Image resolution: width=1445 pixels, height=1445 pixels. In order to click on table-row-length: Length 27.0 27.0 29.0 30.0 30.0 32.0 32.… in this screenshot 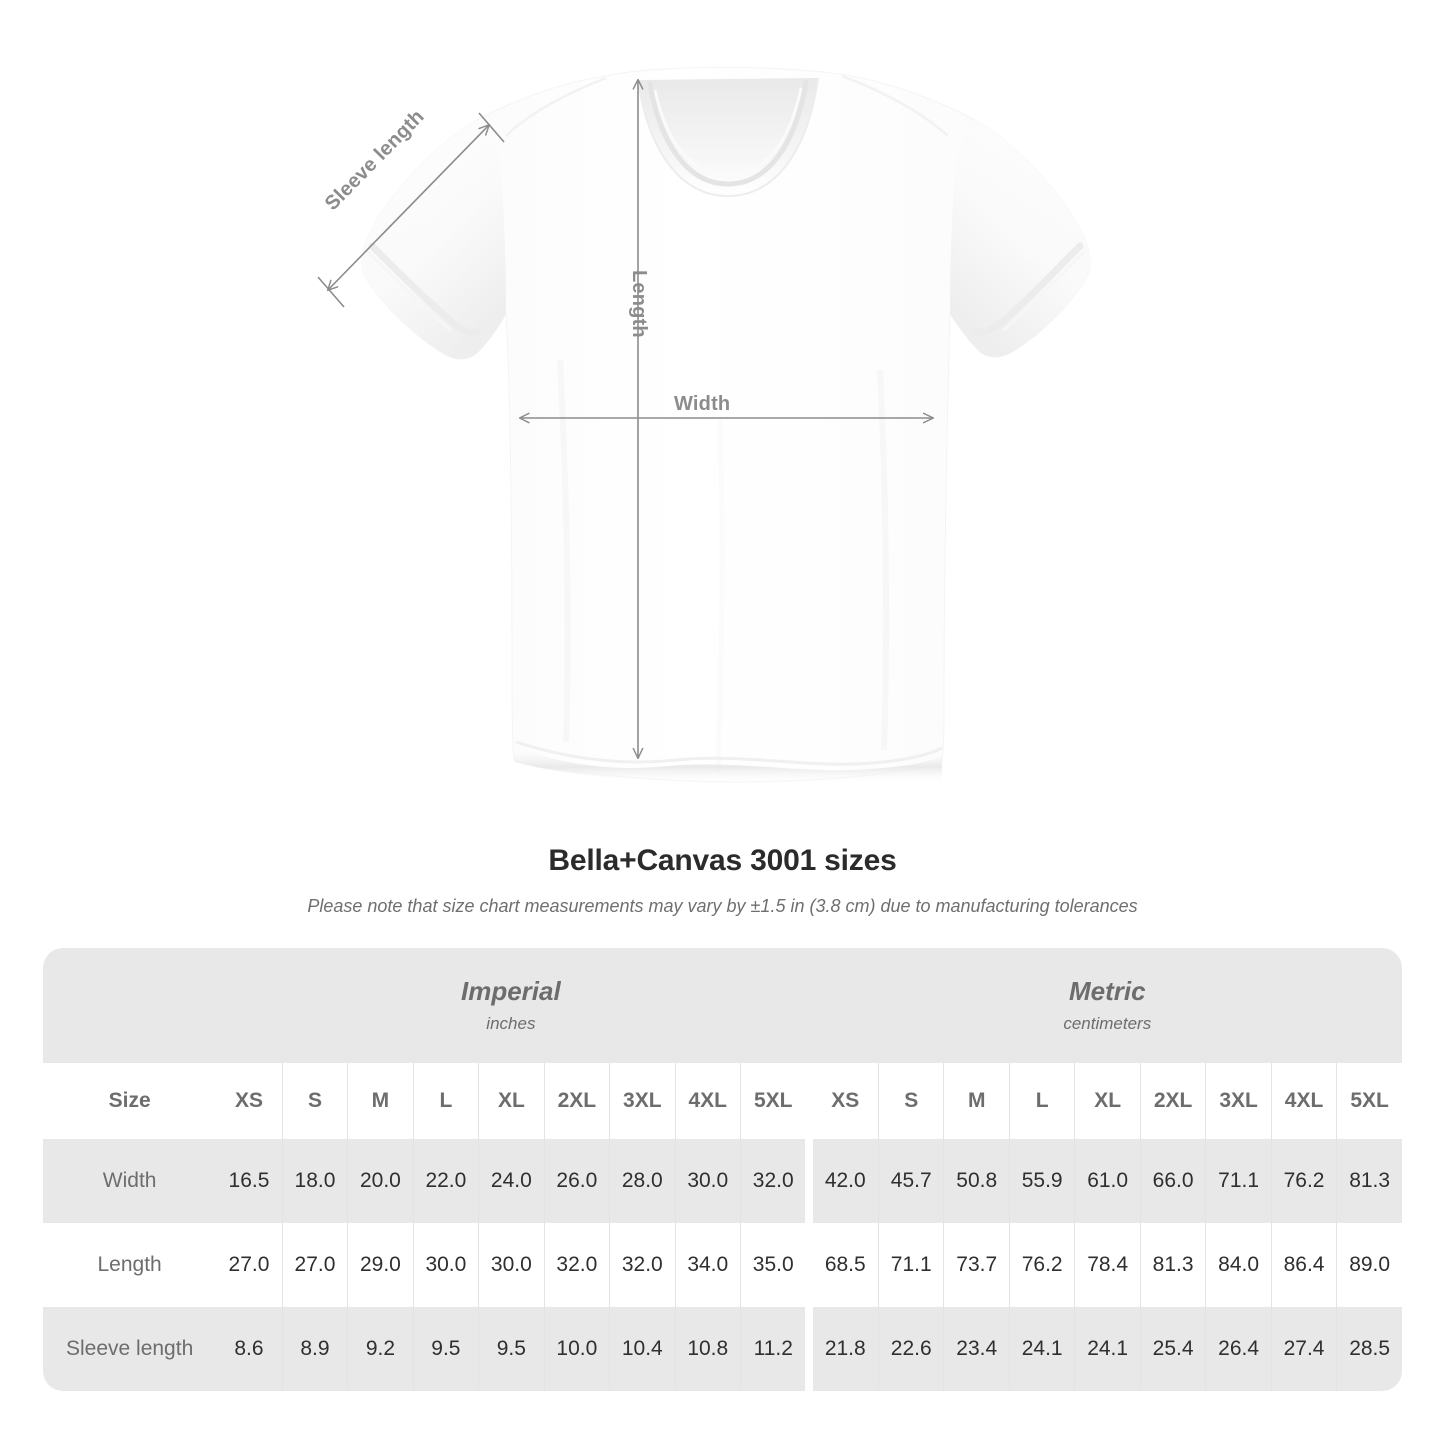, I will do `click(722, 1265)`.